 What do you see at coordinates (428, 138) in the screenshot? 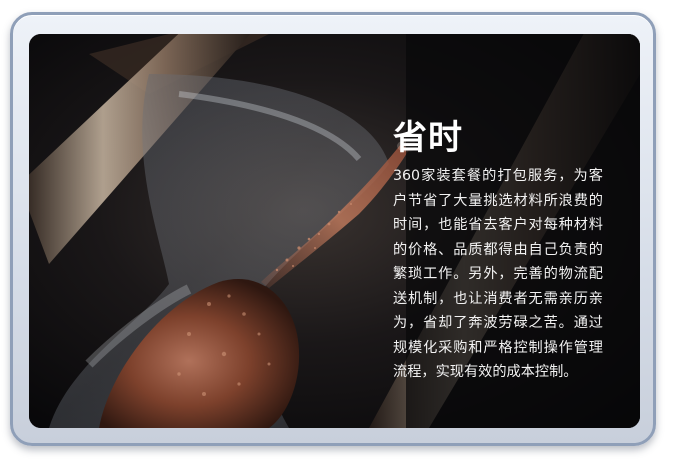
I see `card-title: 省时` at bounding box center [428, 138].